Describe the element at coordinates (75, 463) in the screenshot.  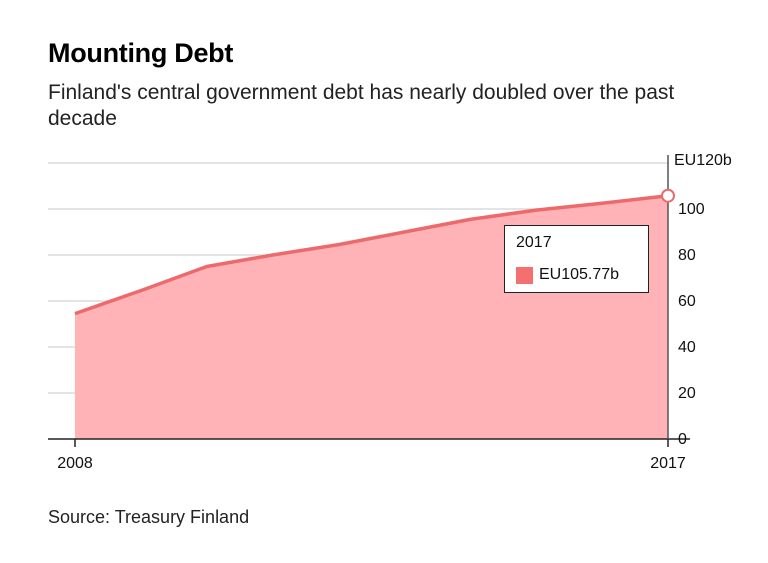
I see `x-tick-label-2008: 2008` at that location.